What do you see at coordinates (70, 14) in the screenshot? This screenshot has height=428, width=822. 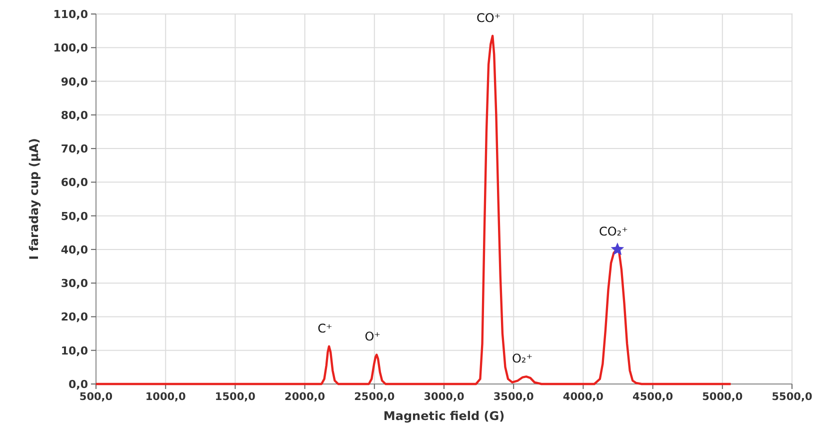 I see `y-tick-label: 110,0` at bounding box center [70, 14].